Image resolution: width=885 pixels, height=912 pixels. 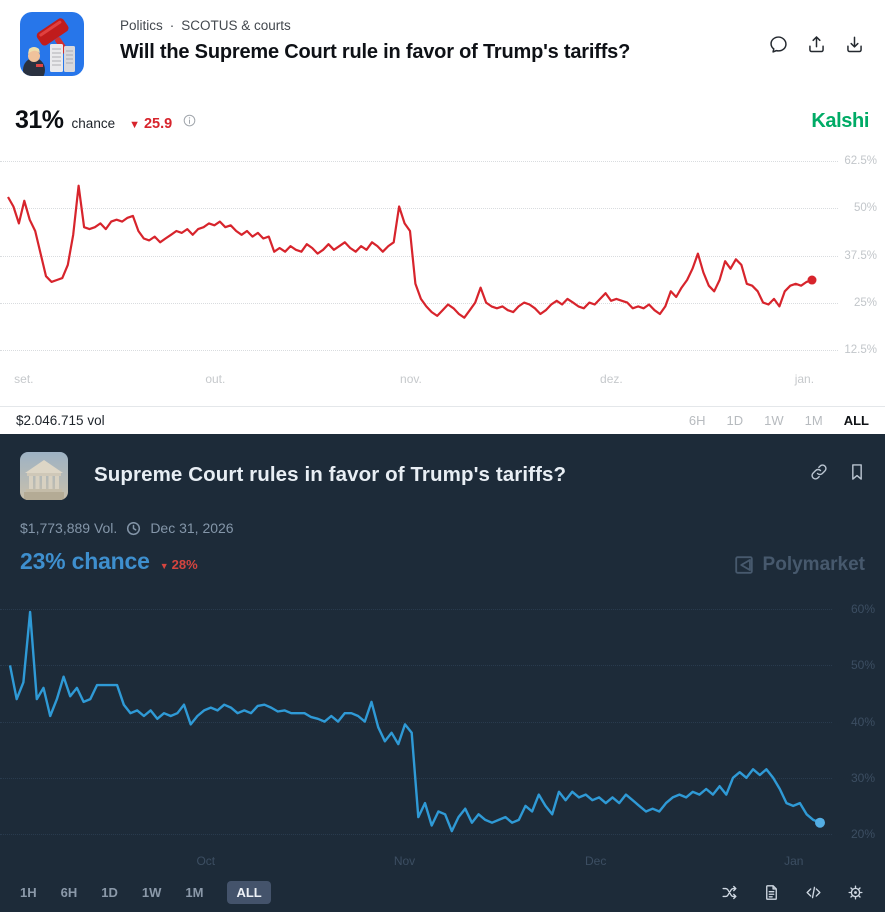 I want to click on polymarket-logo-icon, so click(x=743, y=565).